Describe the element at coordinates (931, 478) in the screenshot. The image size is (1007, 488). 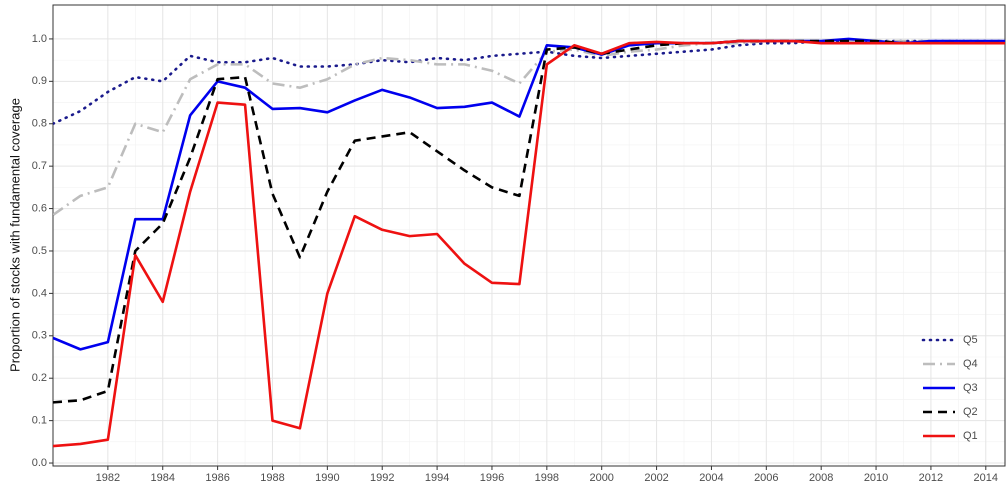
I see `x-tick-label: 2012` at that location.